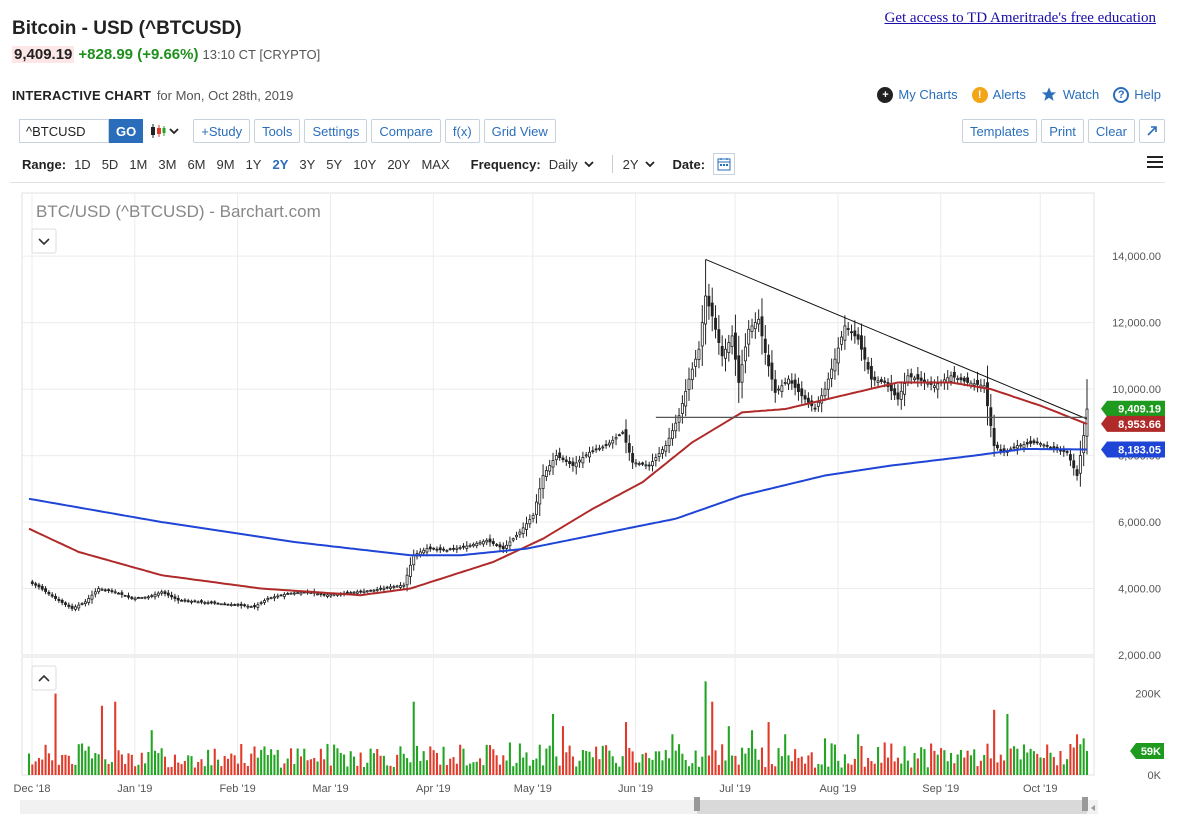 This screenshot has width=1183, height=820. I want to click on compare-button: Compare, so click(406, 131).